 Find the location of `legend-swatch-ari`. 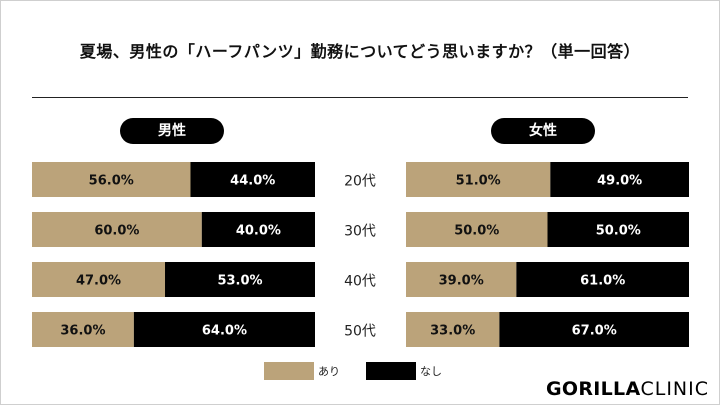

legend-swatch-ari is located at coordinates (289, 371).